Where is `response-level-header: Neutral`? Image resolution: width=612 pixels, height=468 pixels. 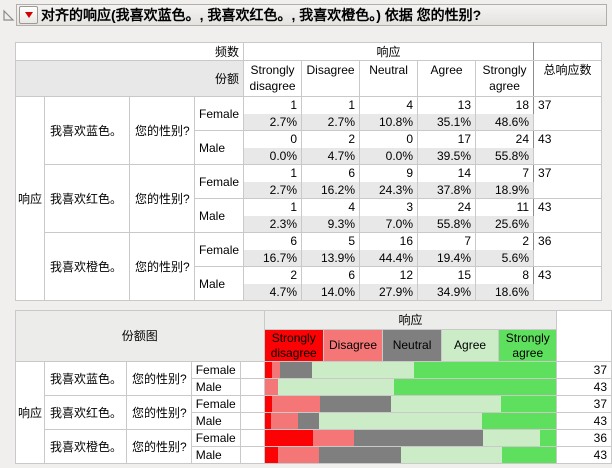
response-level-header: Neutral is located at coordinates (389, 78).